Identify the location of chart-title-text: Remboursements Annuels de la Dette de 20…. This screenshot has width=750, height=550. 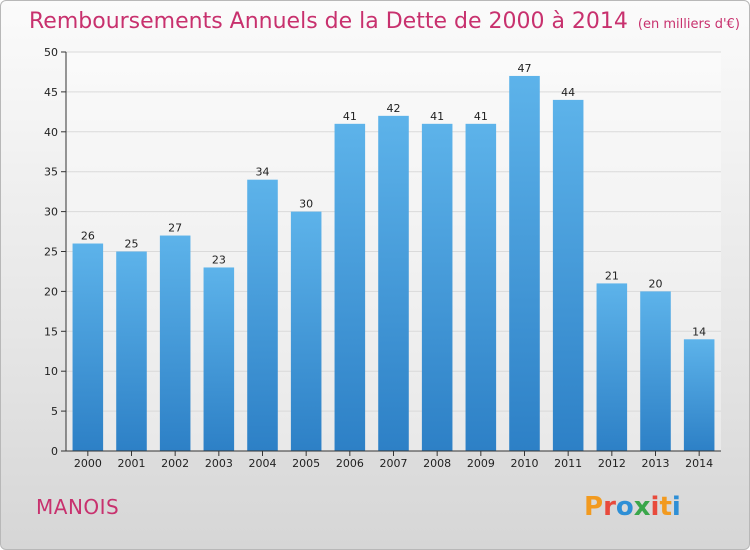
(328, 21).